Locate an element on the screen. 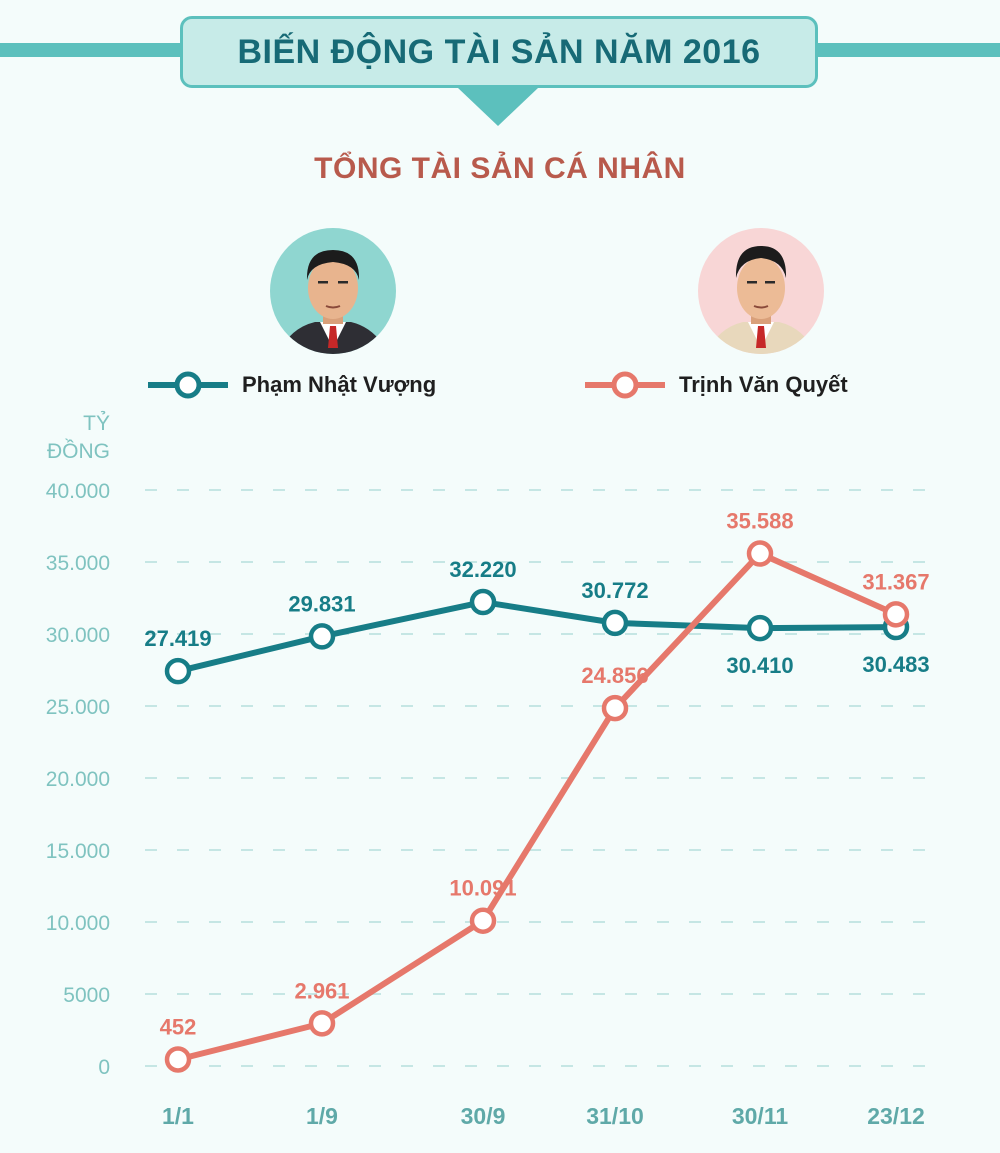 Image resolution: width=1000 pixels, height=1153 pixels. legend-item-pham-nhat-vuong: Phạm Nhật Vượng is located at coordinates (292, 385).